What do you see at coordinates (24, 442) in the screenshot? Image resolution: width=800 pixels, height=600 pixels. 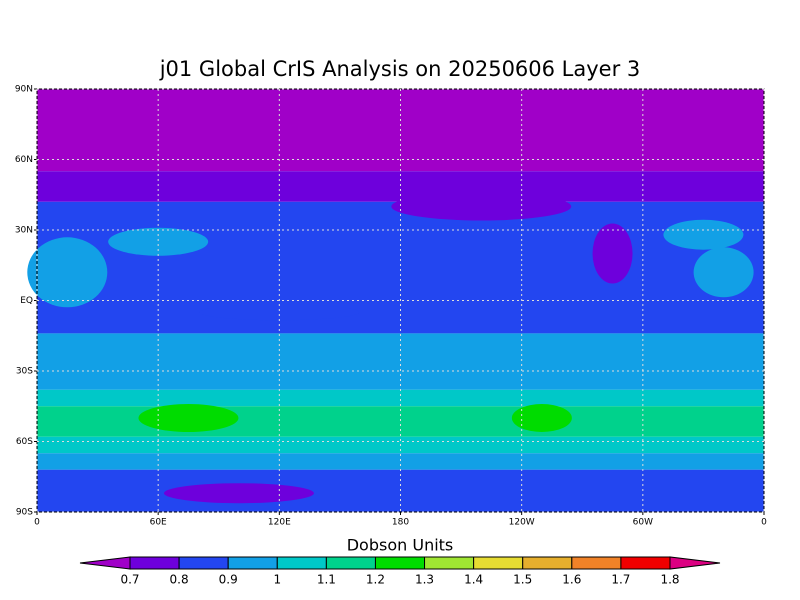 I see `lat-tick-label: 60S` at bounding box center [24, 442].